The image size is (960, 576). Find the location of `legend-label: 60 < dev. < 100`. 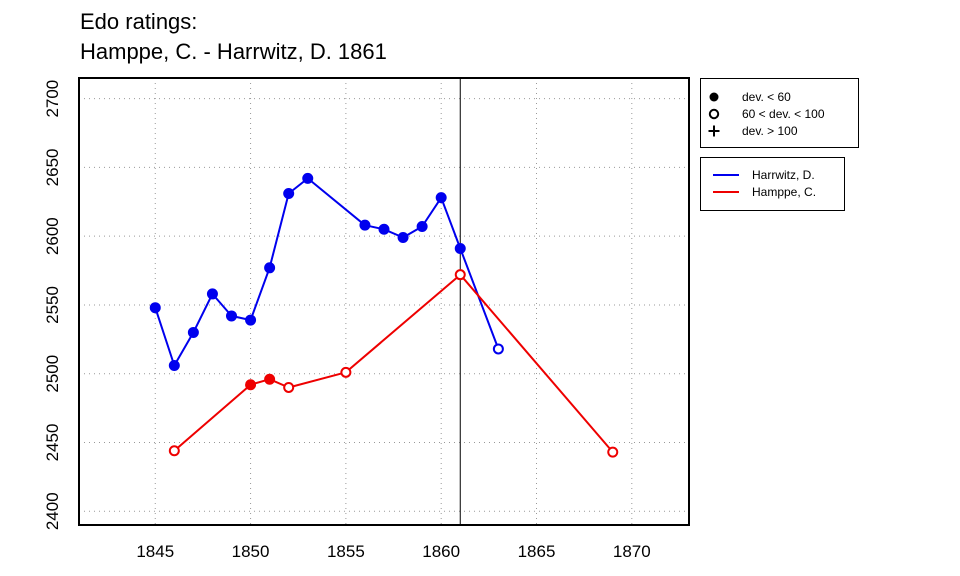

legend-label: 60 < dev. < 100 is located at coordinates (783, 114).